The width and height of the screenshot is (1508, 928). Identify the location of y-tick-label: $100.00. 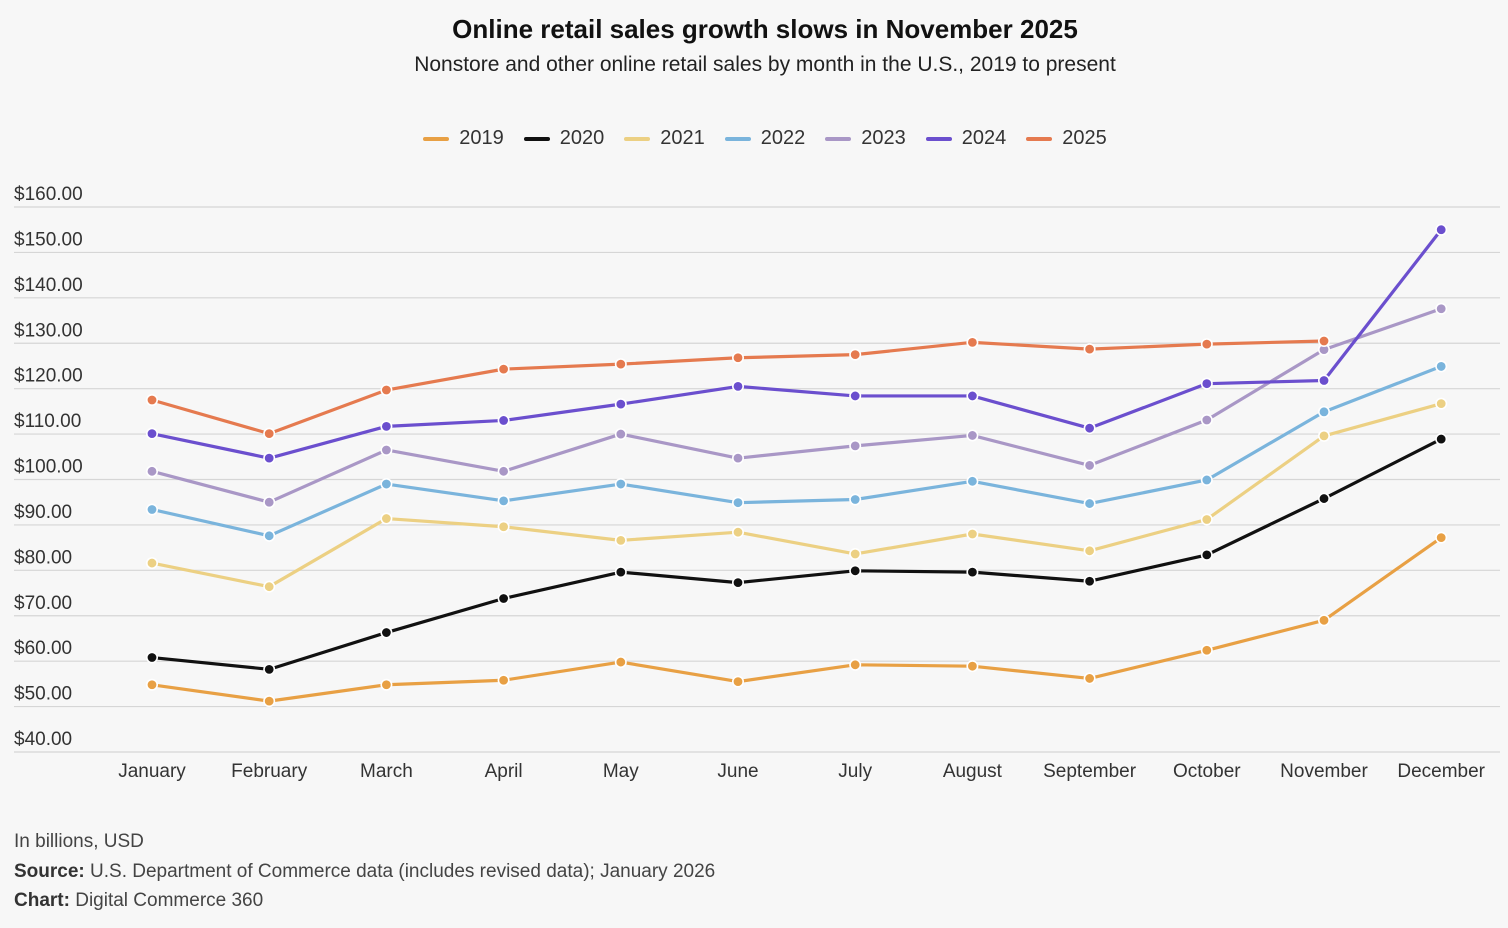
(48, 467).